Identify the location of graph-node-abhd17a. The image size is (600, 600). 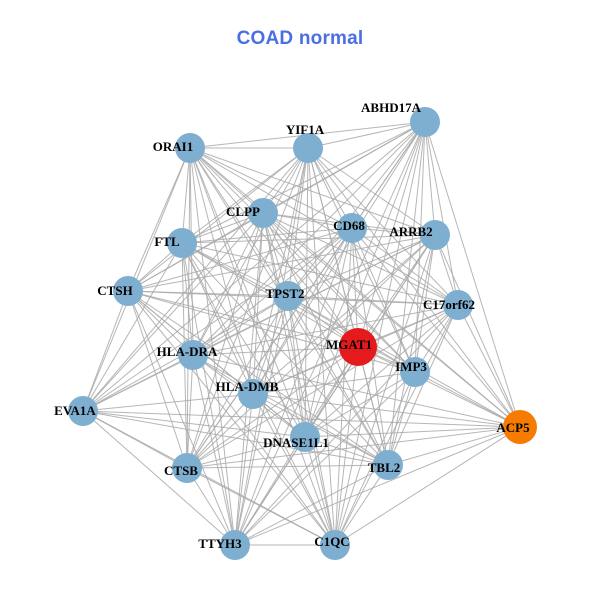
(425, 122).